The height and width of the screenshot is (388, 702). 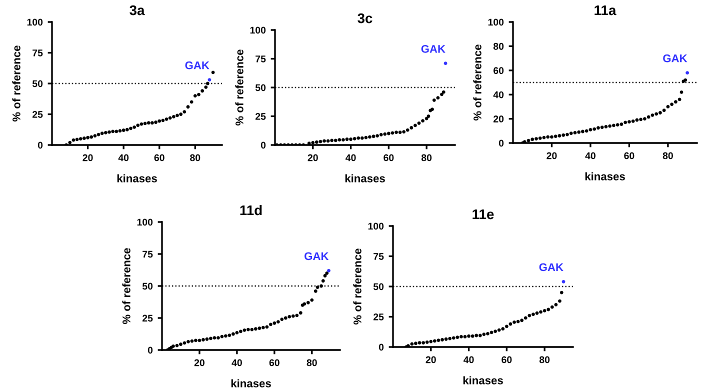 What do you see at coordinates (605, 11) in the screenshot?
I see `chart-title: 11a` at bounding box center [605, 11].